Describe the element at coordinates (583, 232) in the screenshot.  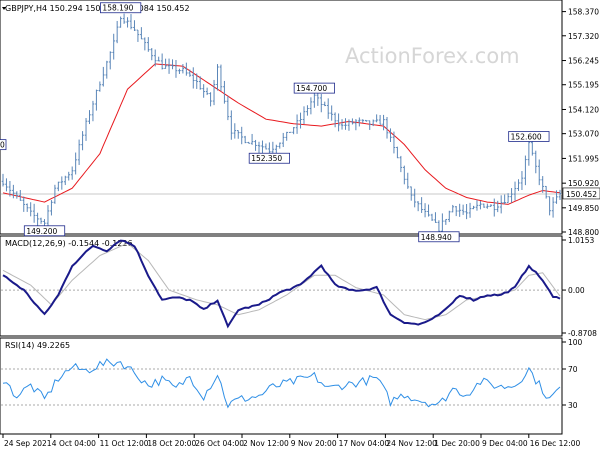
I see `price-tick-label: 148.800` at that location.